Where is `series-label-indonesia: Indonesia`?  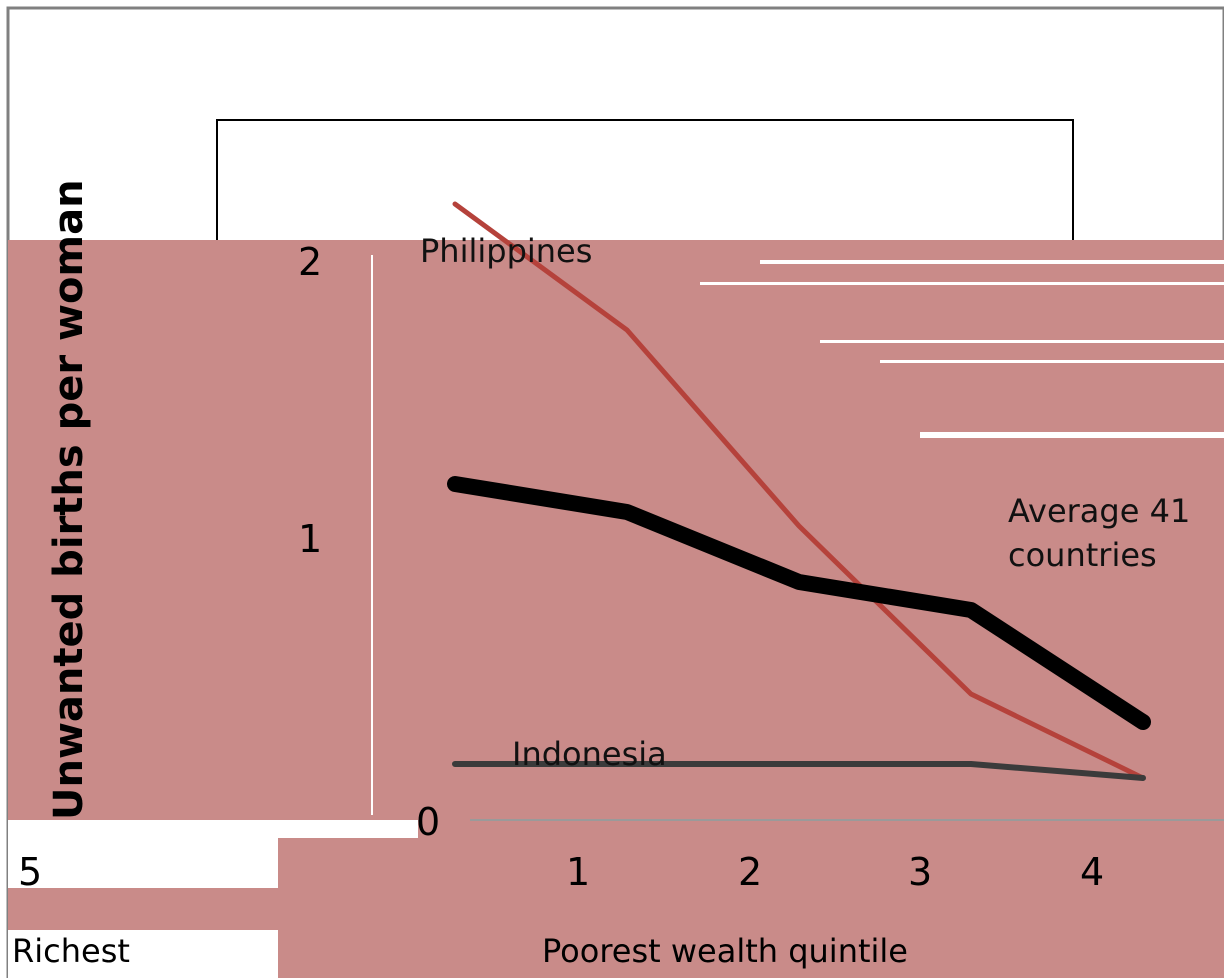 series-label-indonesia: Indonesia is located at coordinates (589, 754).